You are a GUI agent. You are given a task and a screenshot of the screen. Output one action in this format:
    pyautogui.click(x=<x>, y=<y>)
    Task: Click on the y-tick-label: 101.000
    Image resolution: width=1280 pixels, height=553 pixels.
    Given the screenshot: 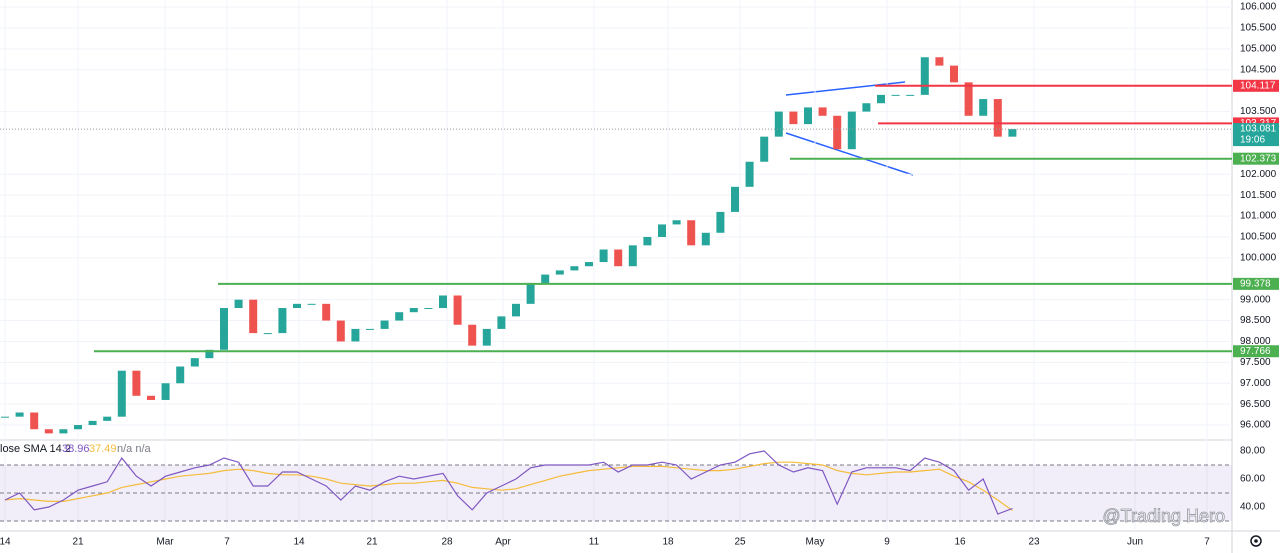 What is the action you would take?
    pyautogui.click(x=1258, y=216)
    